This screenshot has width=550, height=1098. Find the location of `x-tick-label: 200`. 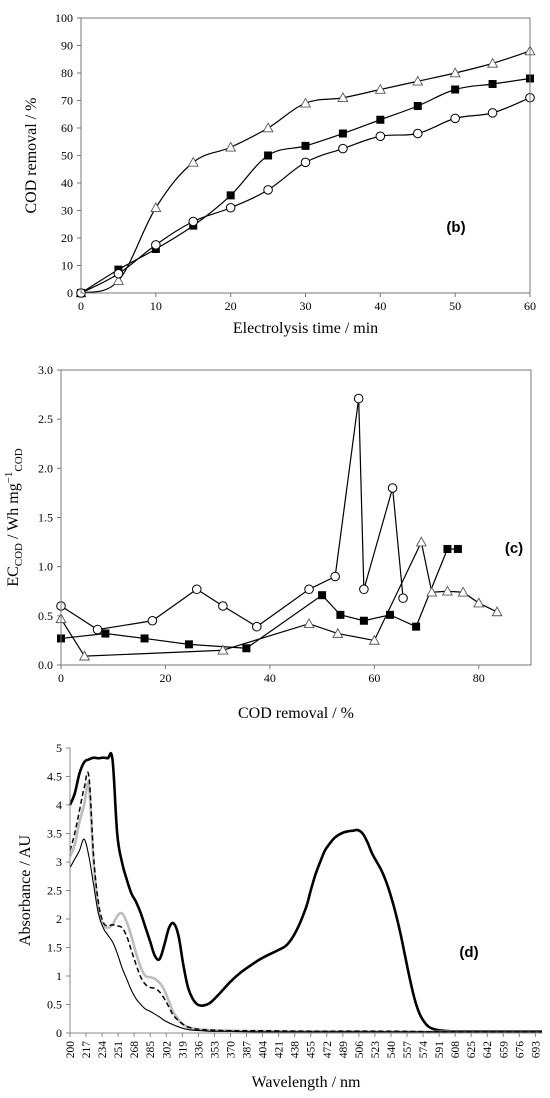

x-tick-label: 200 is located at coordinates (71, 1050).